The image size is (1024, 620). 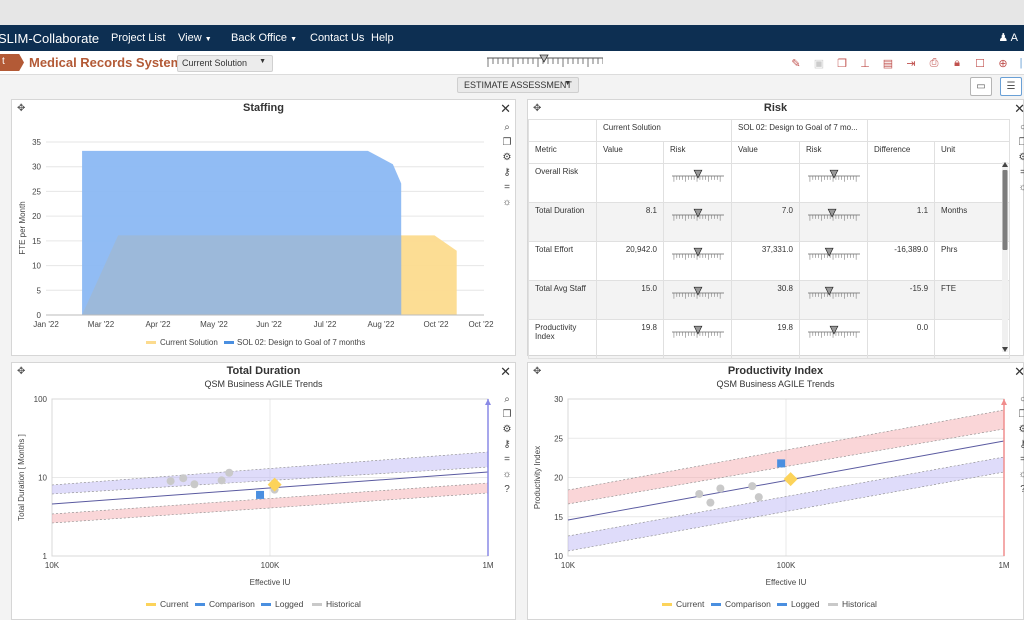 I want to click on chat-icon: ☐, so click(x=980, y=63).